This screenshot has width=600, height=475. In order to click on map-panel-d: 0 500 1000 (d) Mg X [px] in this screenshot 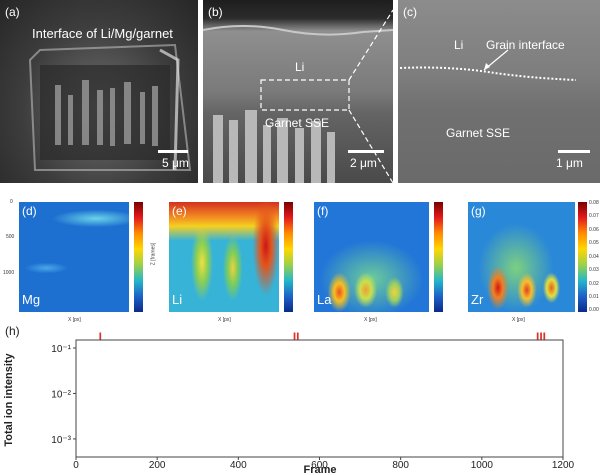, I will do `click(75, 262)`.